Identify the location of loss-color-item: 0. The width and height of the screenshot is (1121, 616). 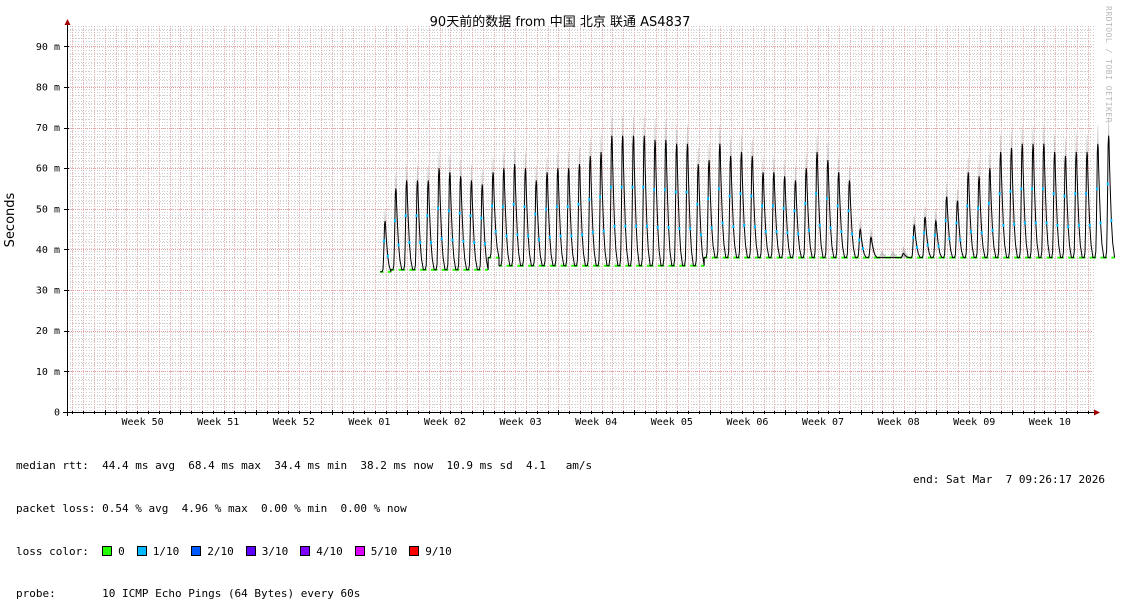
(113, 551).